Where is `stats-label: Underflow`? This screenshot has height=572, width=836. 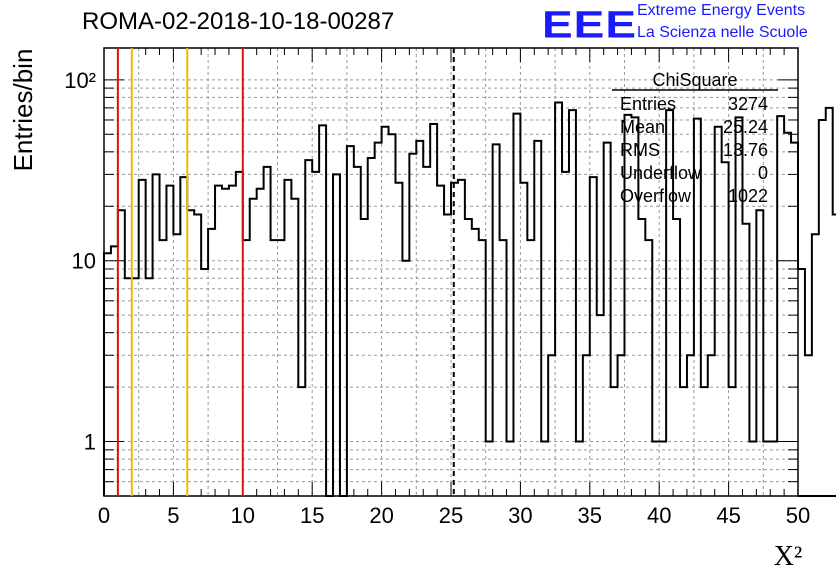
stats-label: Underflow is located at coordinates (661, 173).